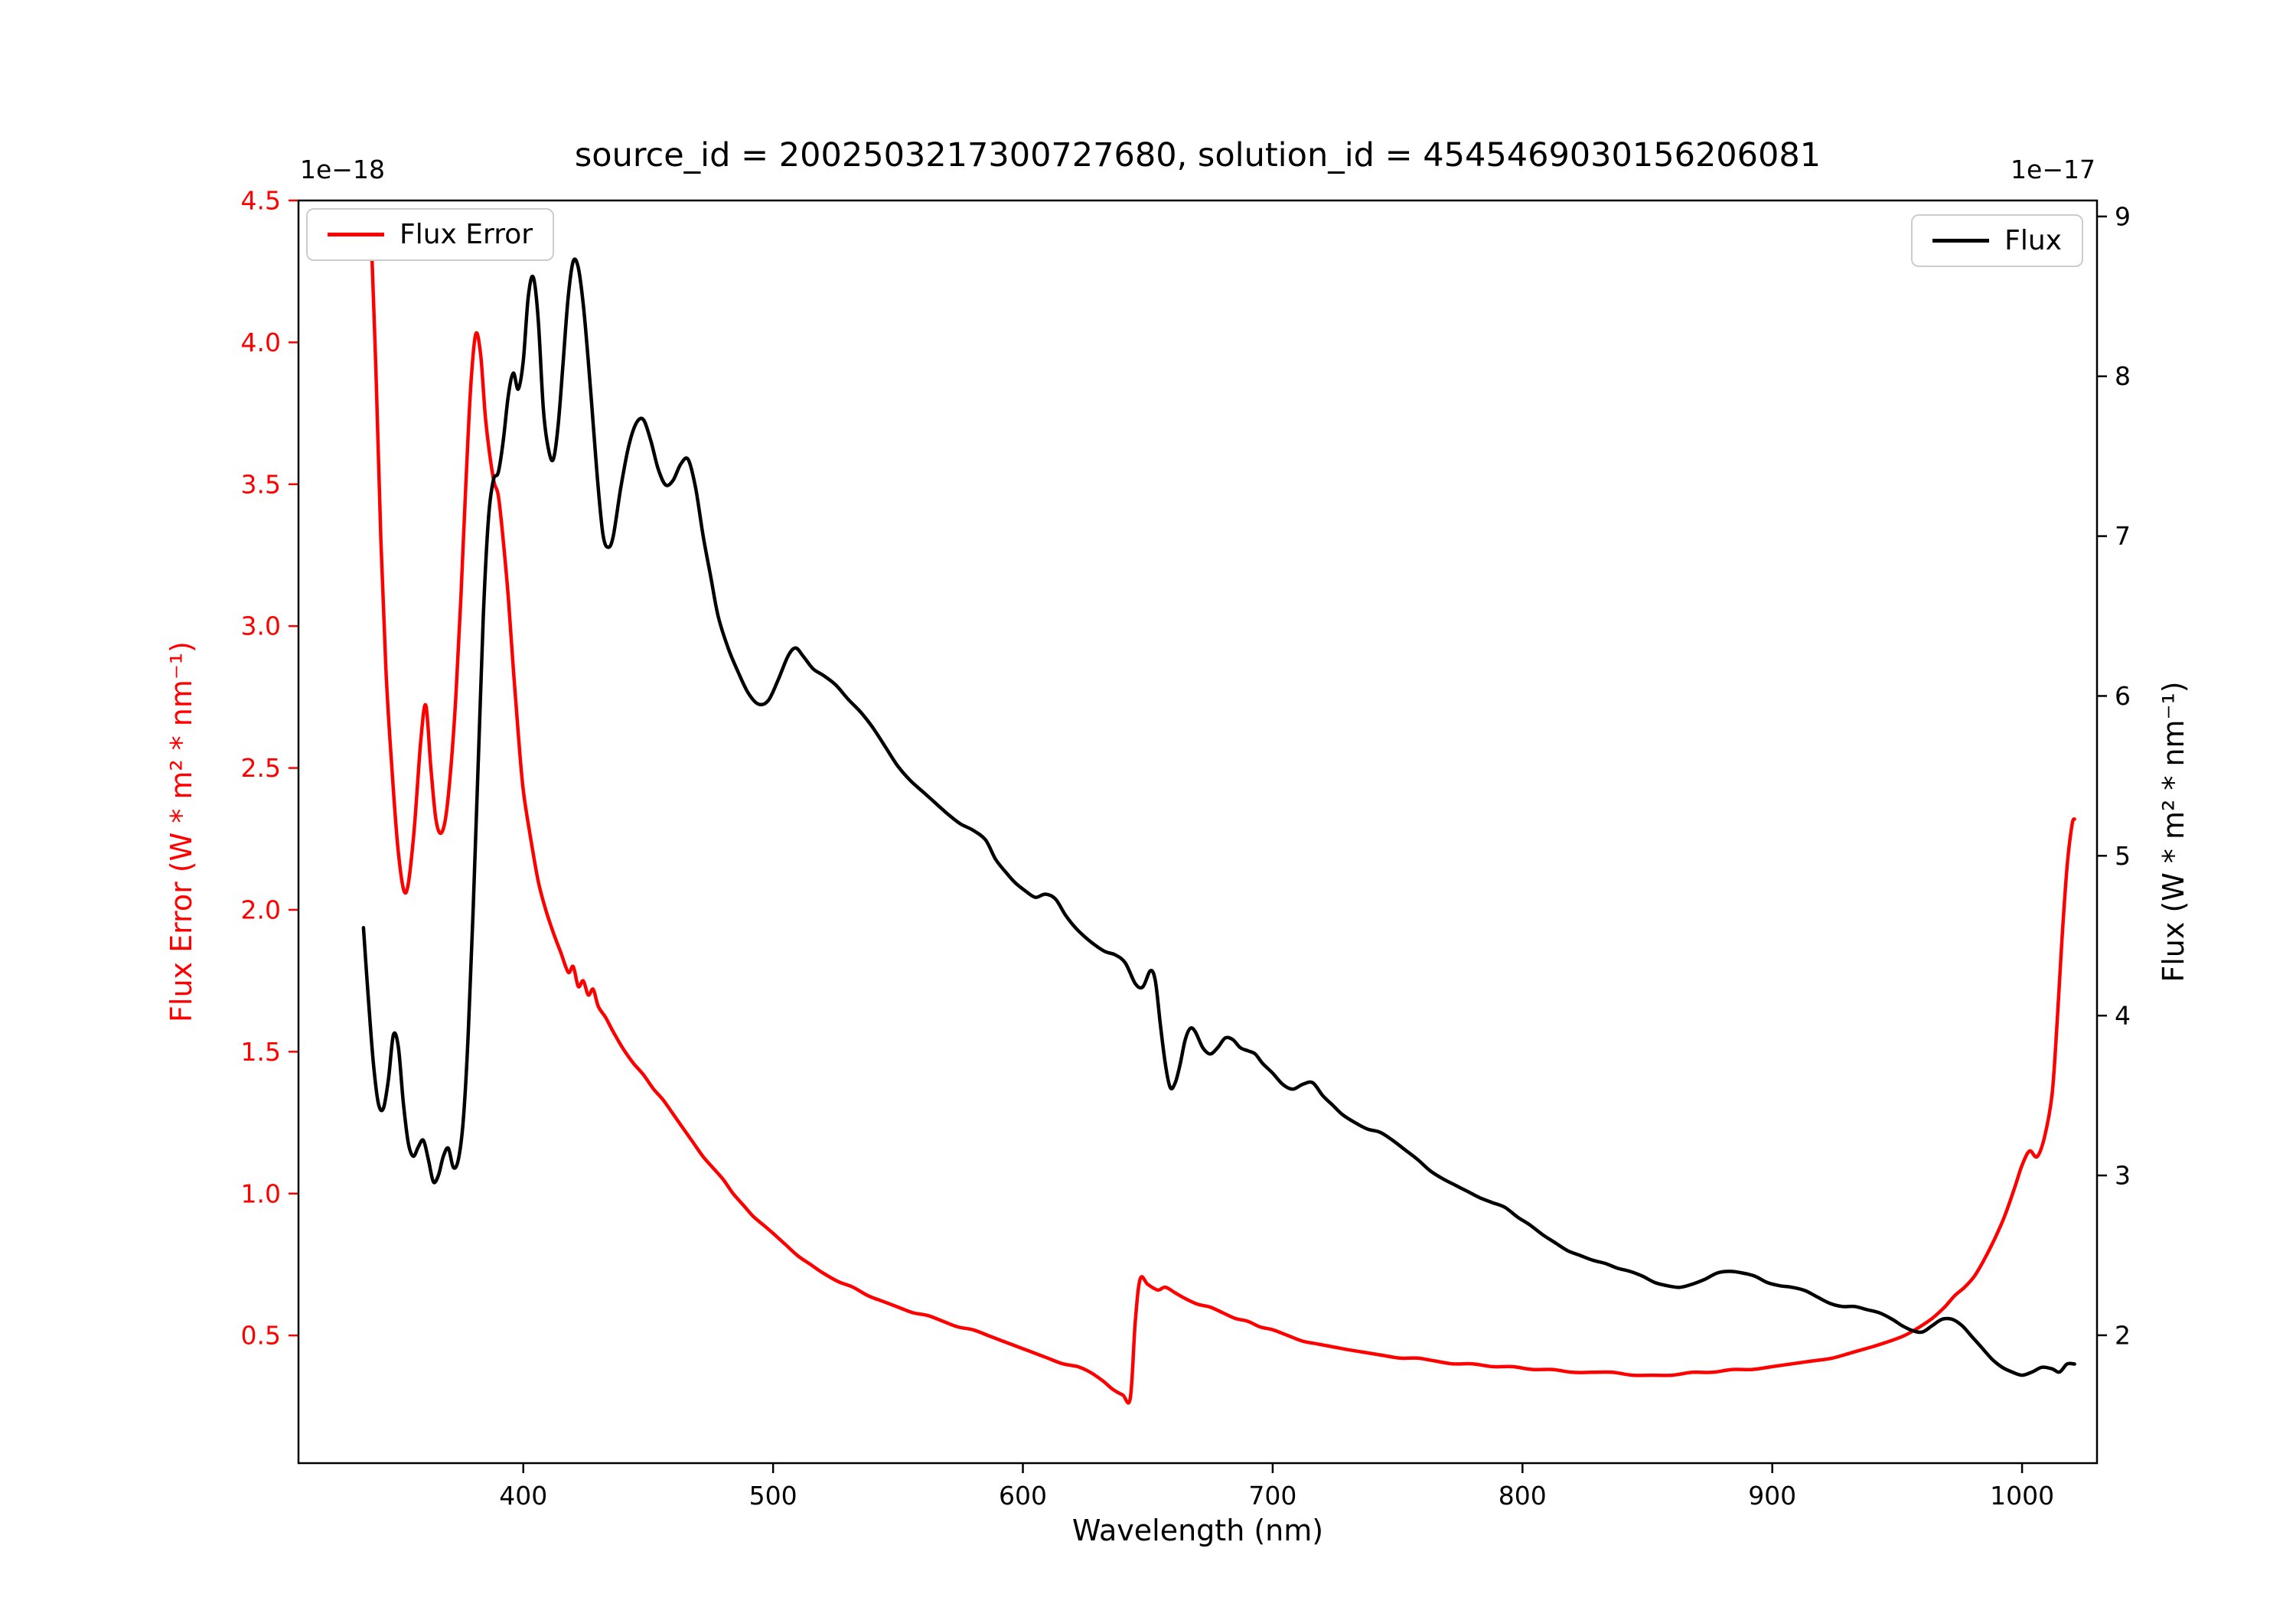  Describe the element at coordinates (2123, 216) in the screenshot. I see `y-right-tick-label: 9` at that location.